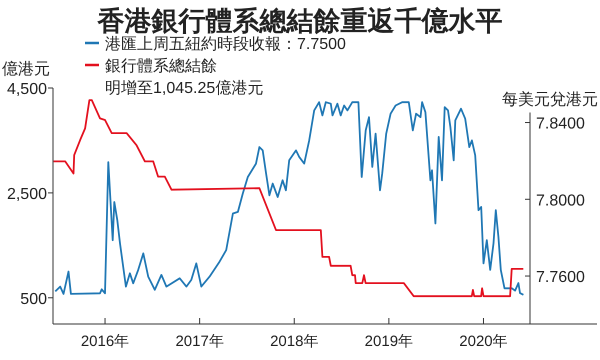 The width and height of the screenshot is (600, 360). Describe the element at coordinates (27, 194) in the screenshot. I see `y-tick-label: 2,500` at that location.